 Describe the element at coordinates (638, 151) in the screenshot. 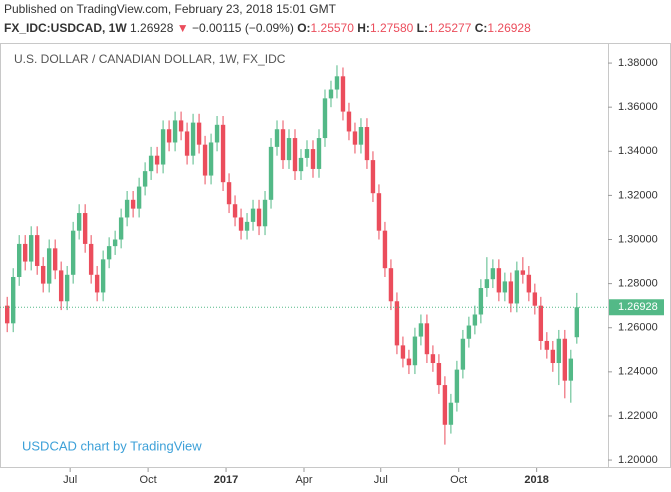

I see `y-tick-label: 1.34000` at that location.